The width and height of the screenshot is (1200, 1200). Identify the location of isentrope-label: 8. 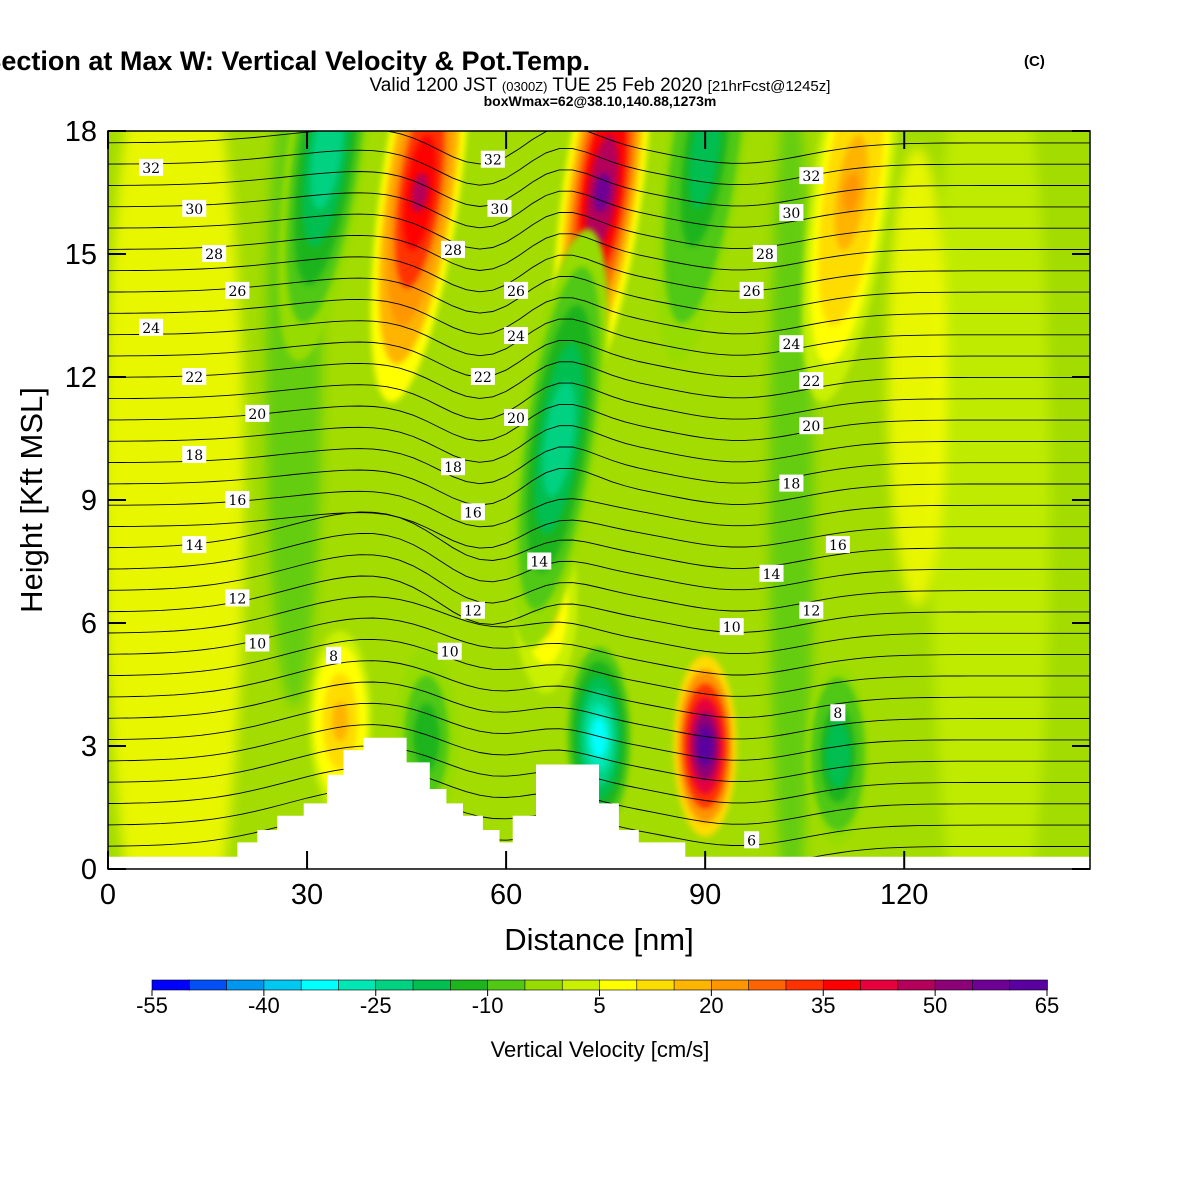
(334, 655).